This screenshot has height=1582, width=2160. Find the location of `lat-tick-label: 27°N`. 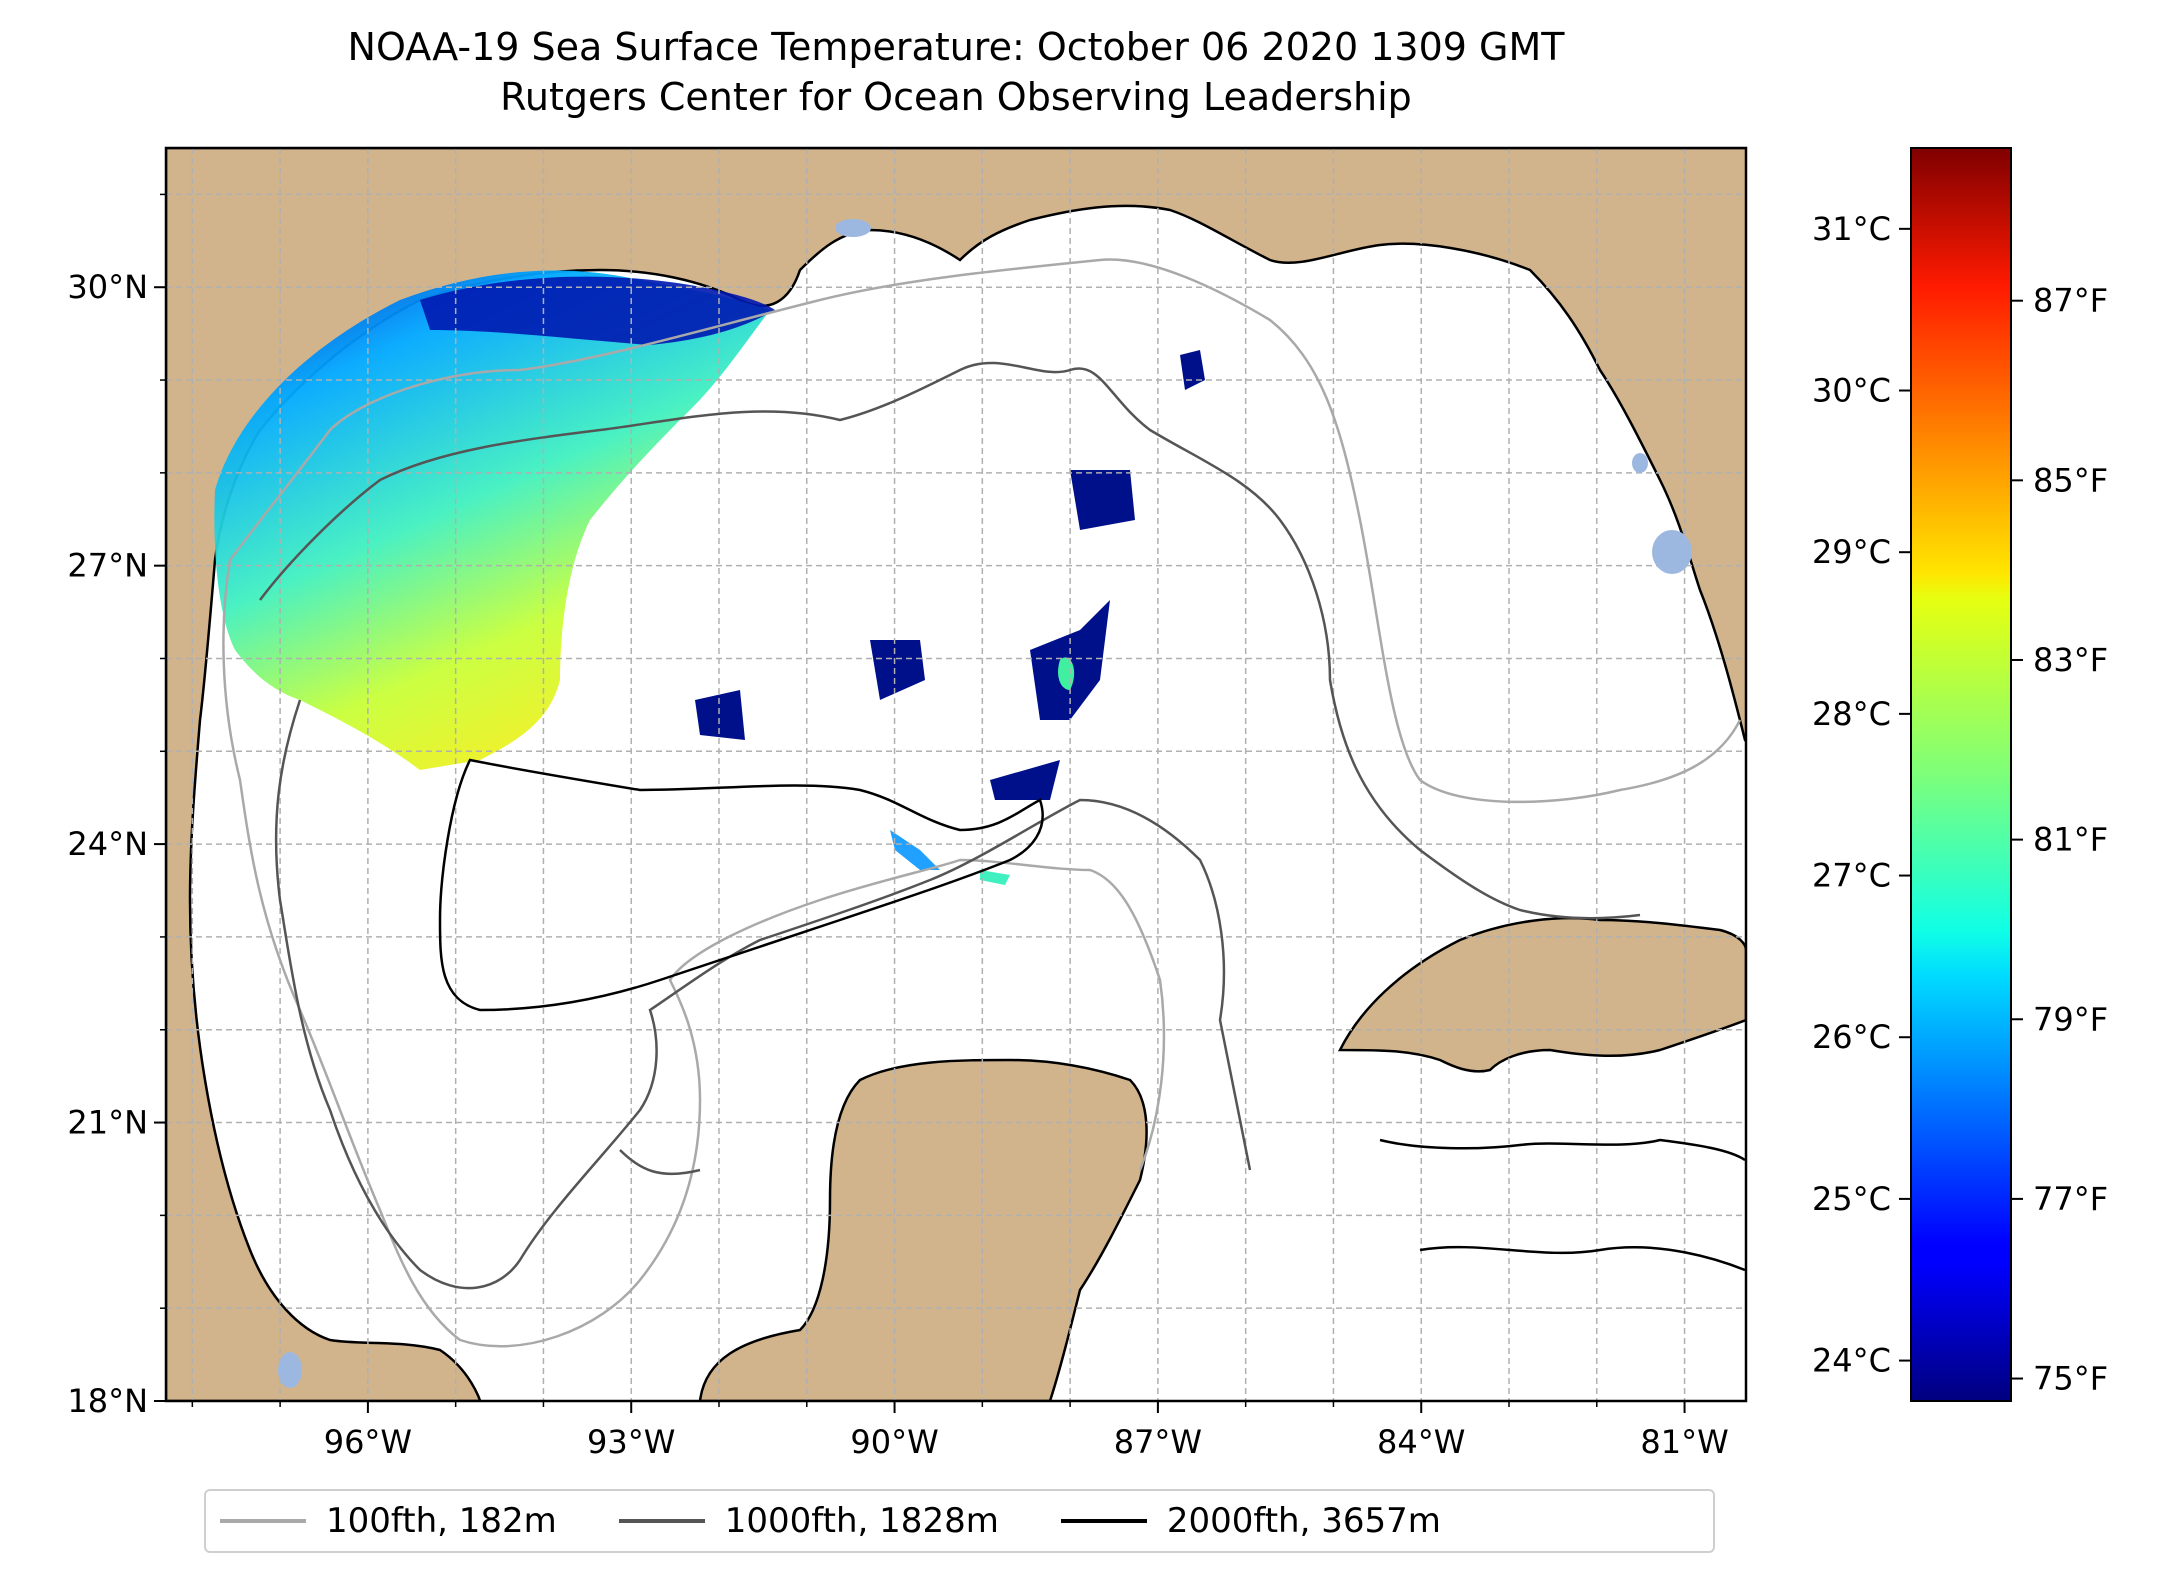

lat-tick-label: 27°N is located at coordinates (107, 566).